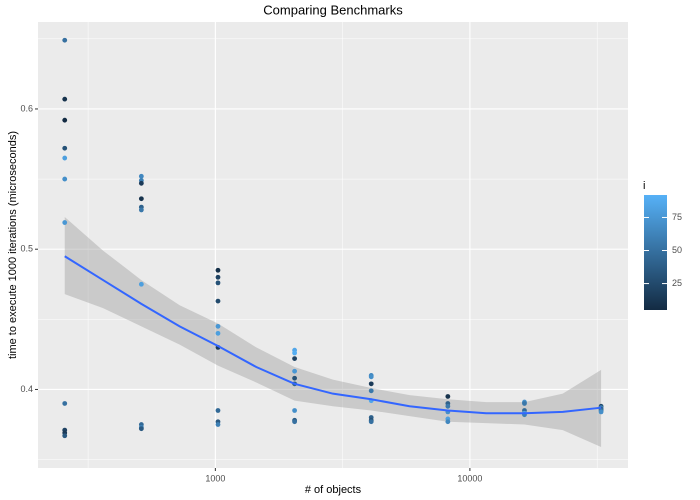  Describe the element at coordinates (644, 186) in the screenshot. I see `legend-title: i` at that location.